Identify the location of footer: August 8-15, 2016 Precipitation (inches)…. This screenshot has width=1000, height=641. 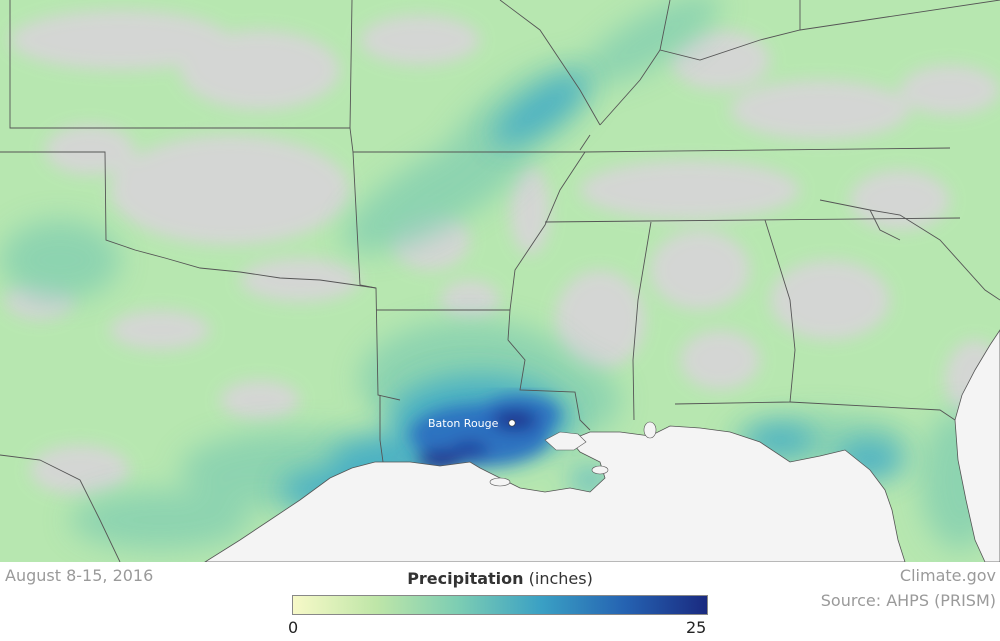
(500, 601).